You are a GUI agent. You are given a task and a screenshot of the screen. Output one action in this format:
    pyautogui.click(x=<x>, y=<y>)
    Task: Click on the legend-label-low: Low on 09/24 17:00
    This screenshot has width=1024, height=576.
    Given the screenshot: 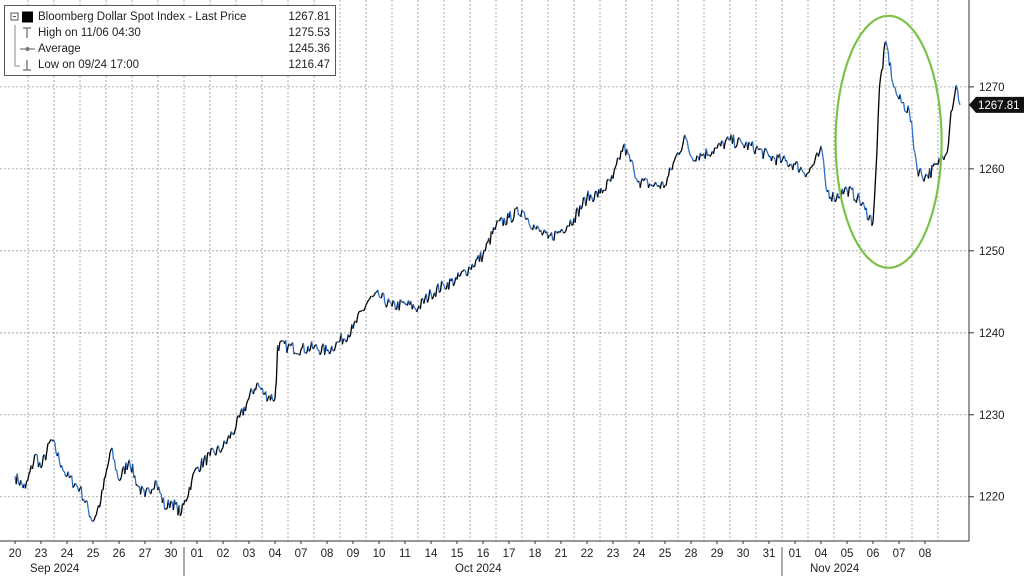 What is the action you would take?
    pyautogui.click(x=89, y=65)
    